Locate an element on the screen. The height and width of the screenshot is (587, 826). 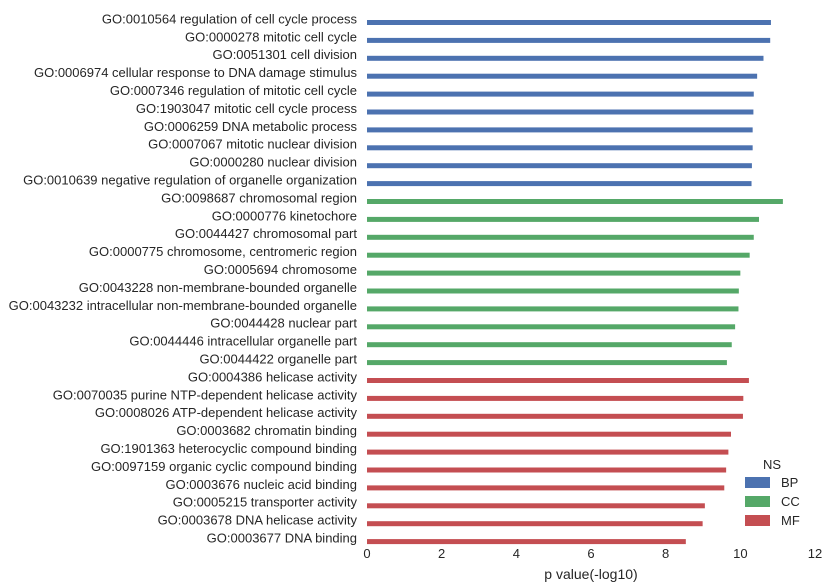
x-tick-label: 8 is located at coordinates (665, 553).